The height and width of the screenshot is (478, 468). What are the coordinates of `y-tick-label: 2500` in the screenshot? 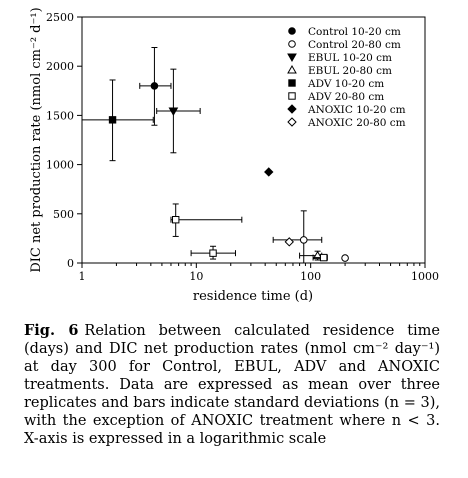 It's located at (60, 17).